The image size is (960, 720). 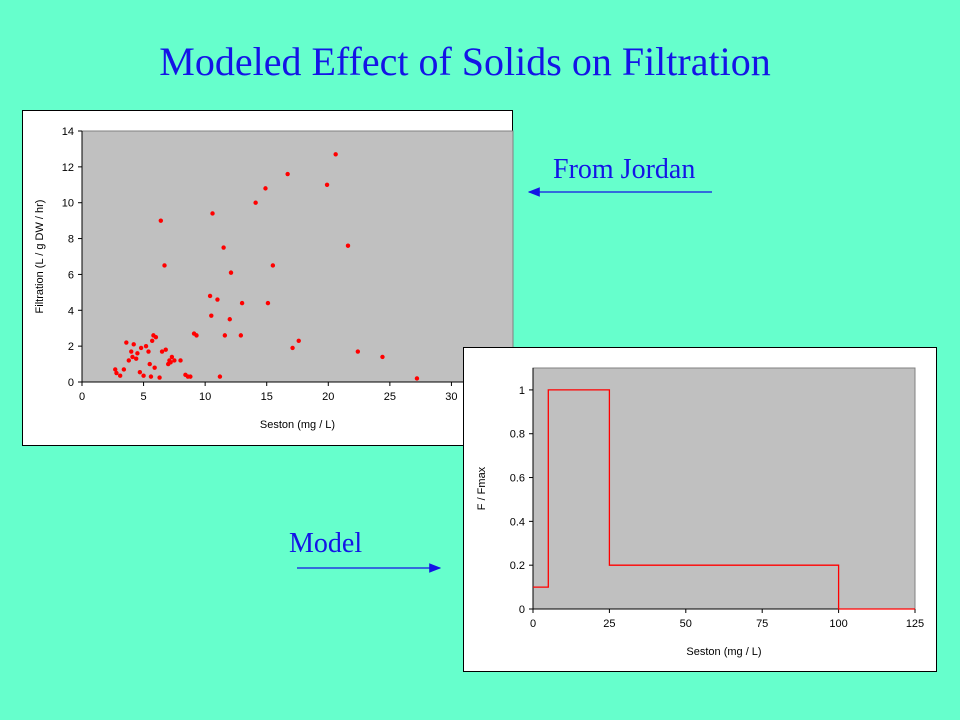 I want to click on y-tick-label: 1, so click(x=522, y=391).